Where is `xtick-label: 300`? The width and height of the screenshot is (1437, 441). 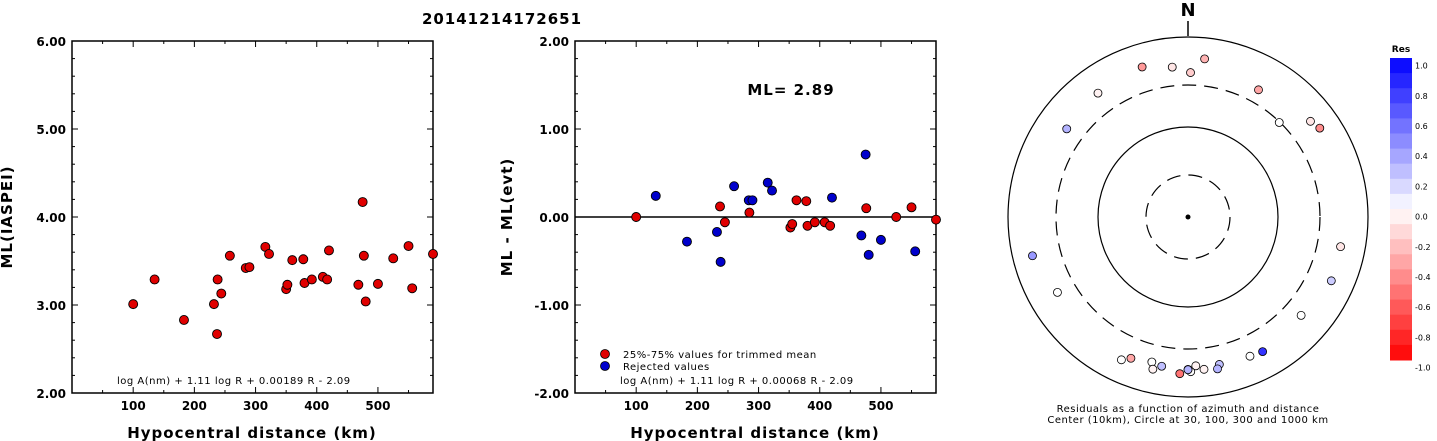 xtick-label: 300 is located at coordinates (255, 406).